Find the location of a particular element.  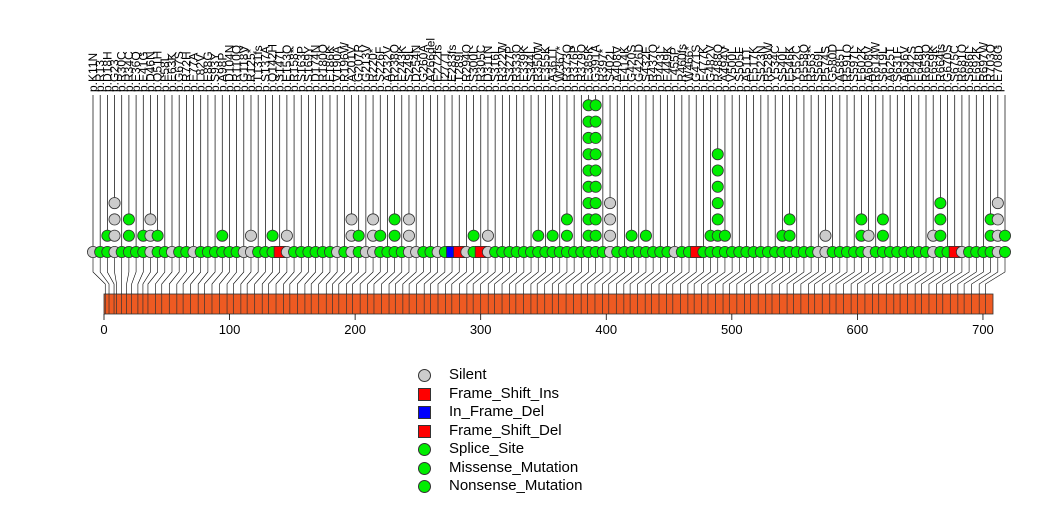

mutation-label: p.S505F is located at coordinates (739, 69).